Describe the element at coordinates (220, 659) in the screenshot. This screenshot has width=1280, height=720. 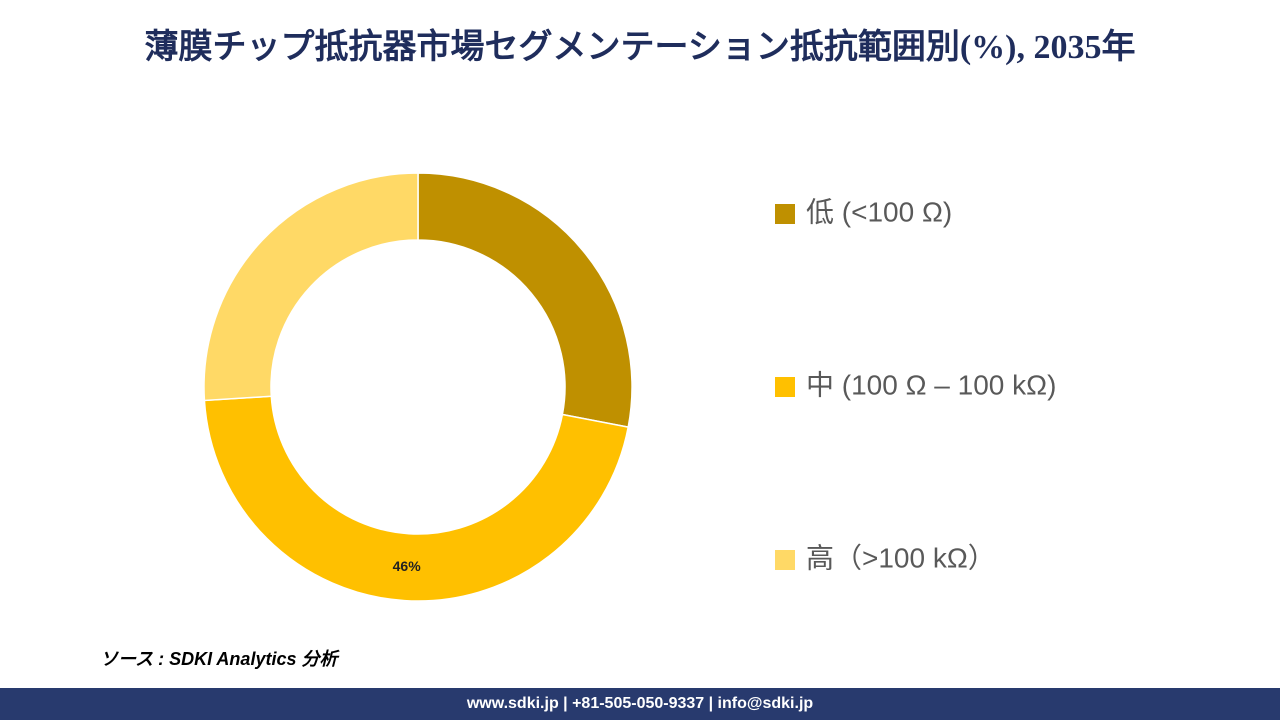
I see `source: ソース : SDKI Analytics 分析` at that location.